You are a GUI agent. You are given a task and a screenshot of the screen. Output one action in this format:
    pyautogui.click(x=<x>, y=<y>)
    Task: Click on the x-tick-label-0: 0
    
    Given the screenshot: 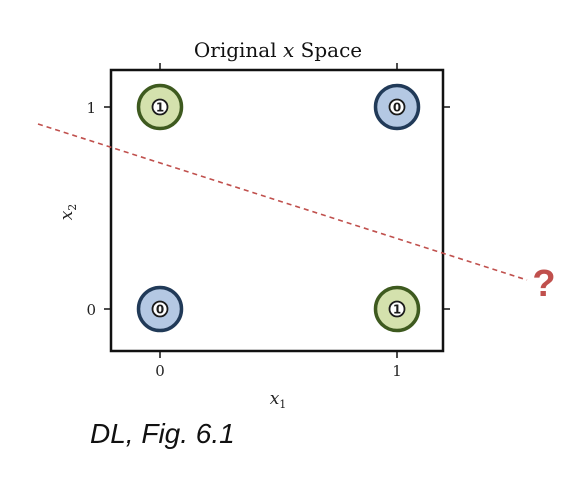 What is the action you would take?
    pyautogui.click(x=160, y=371)
    